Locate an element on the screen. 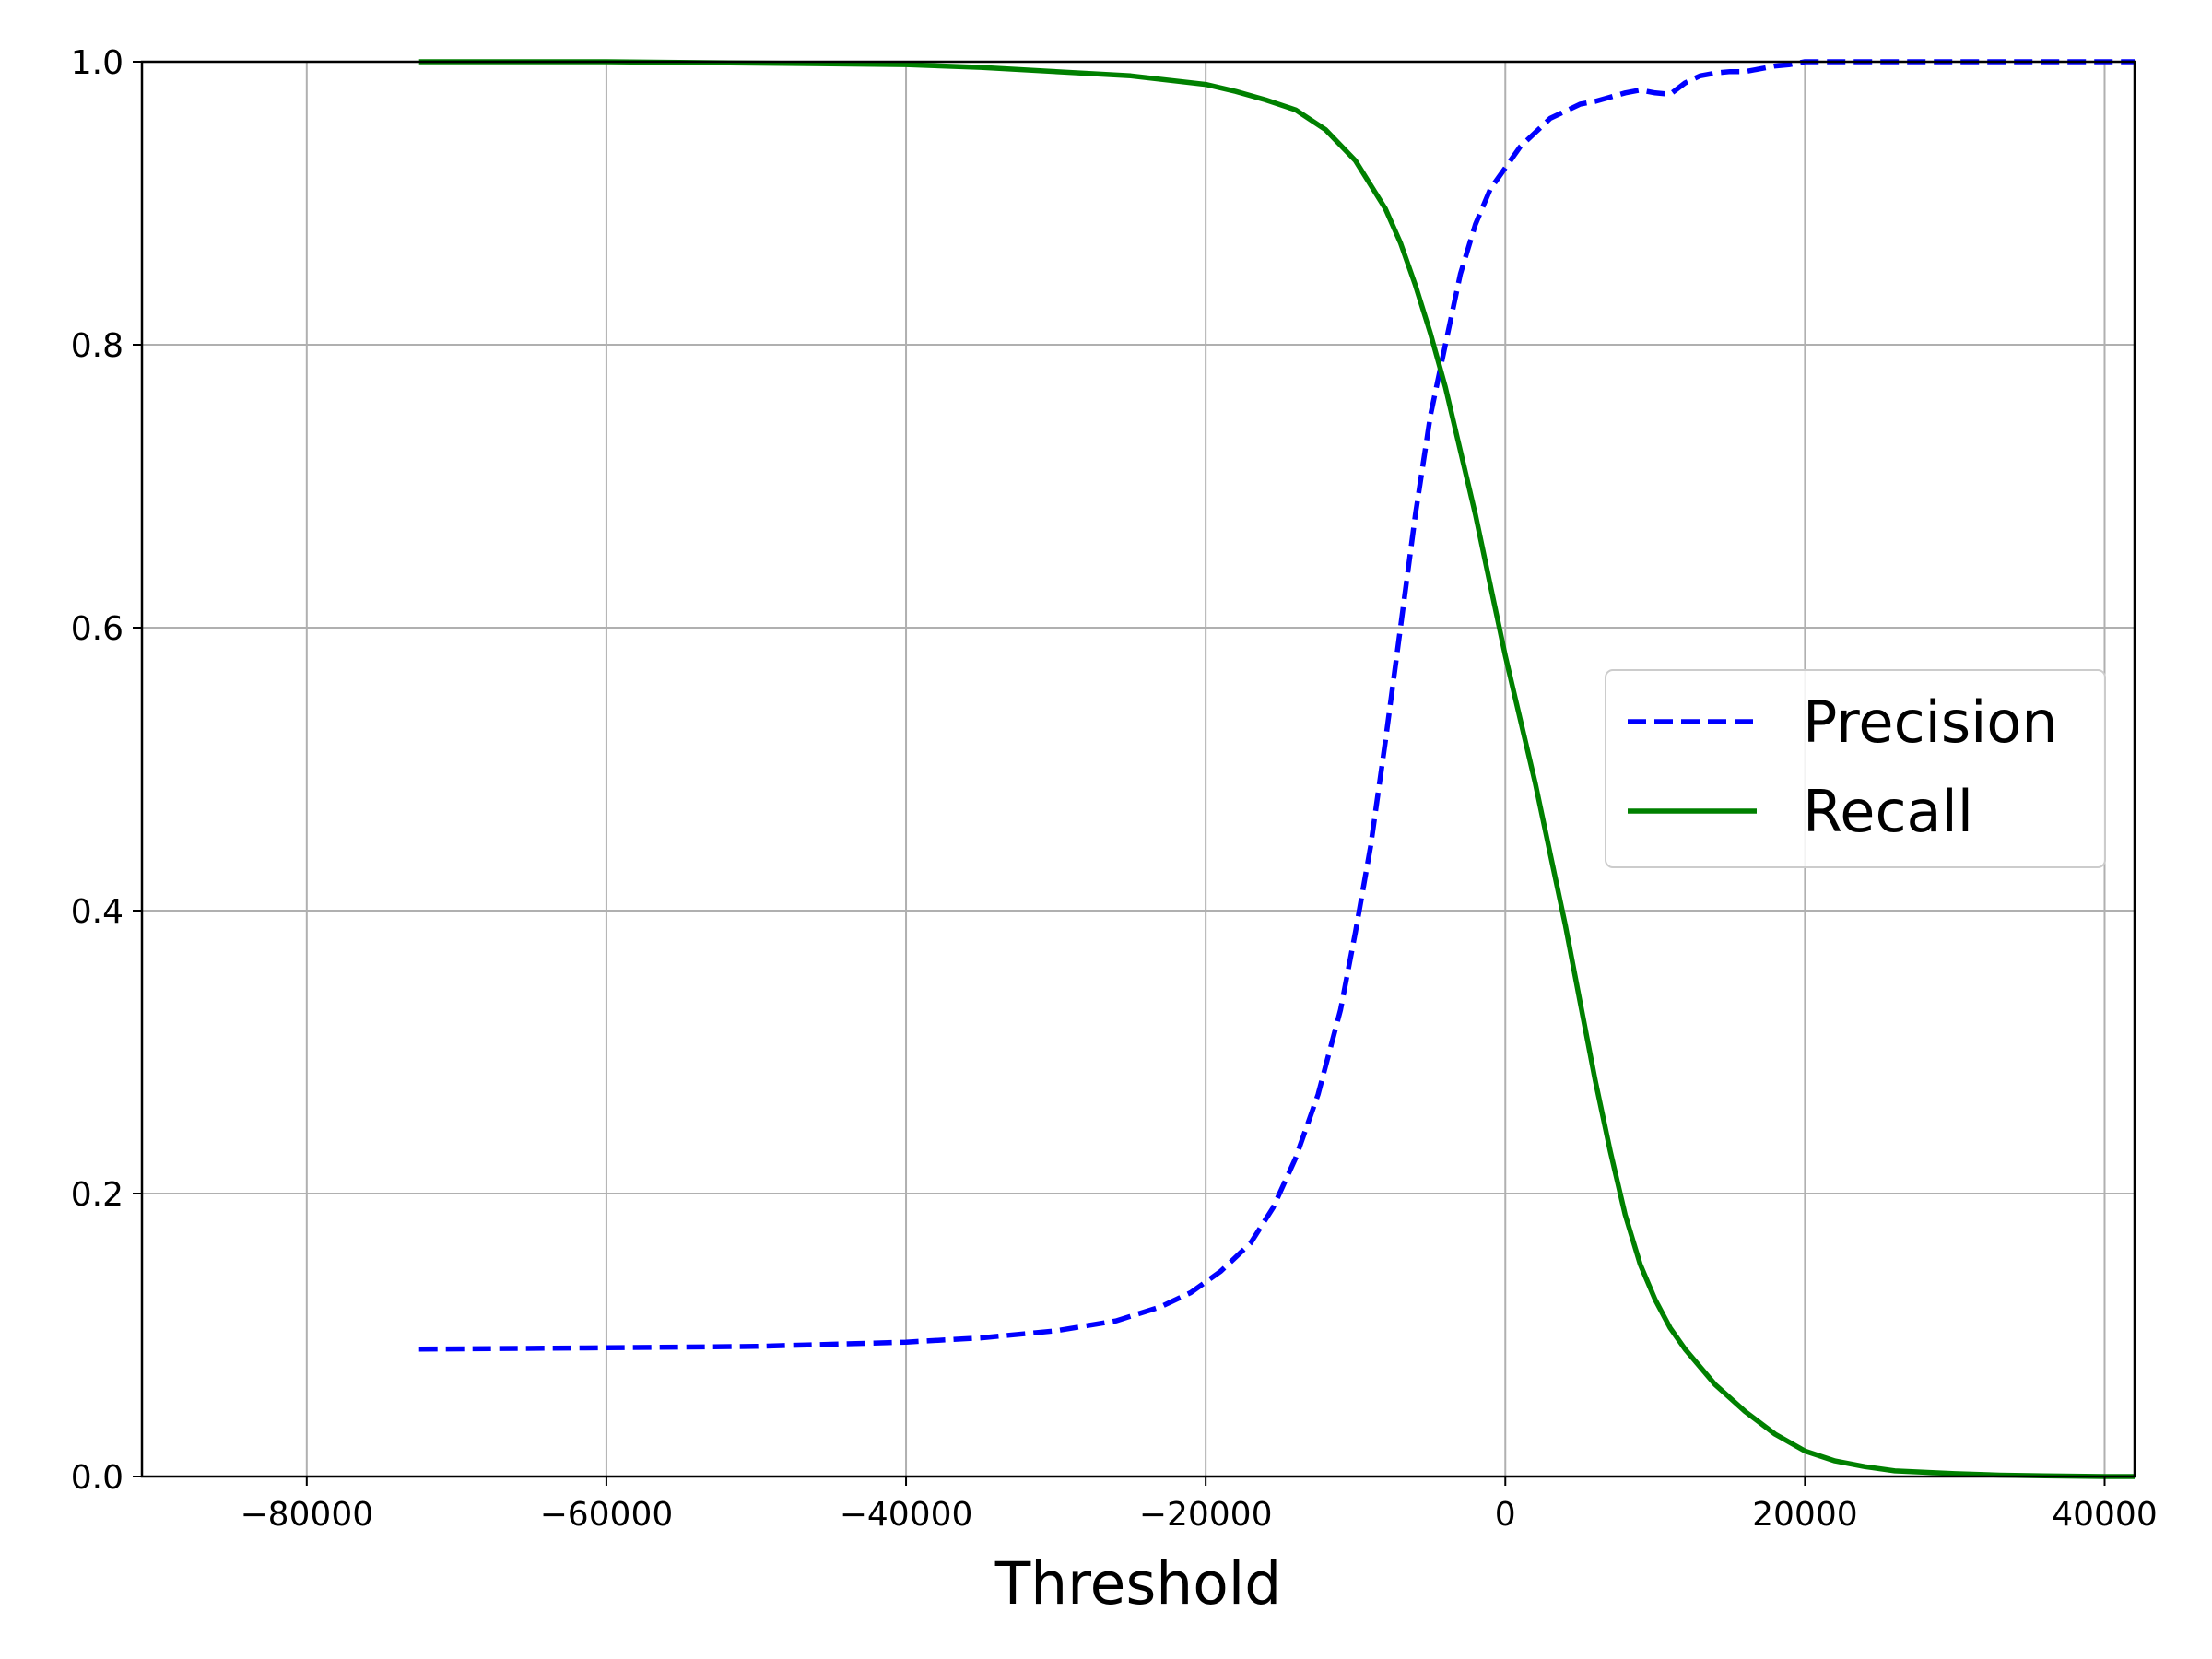 Image resolution: width=2212 pixels, height=1659 pixels. x-axis-ticks: −80000 −60000 −40000 −20000 0 20000 40000 is located at coordinates (1199, 1505).